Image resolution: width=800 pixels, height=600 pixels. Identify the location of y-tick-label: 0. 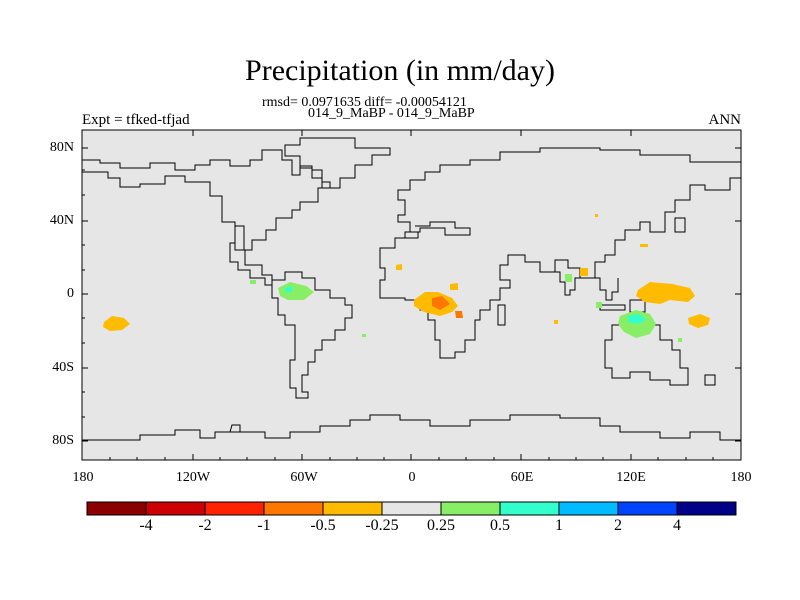
(70, 293).